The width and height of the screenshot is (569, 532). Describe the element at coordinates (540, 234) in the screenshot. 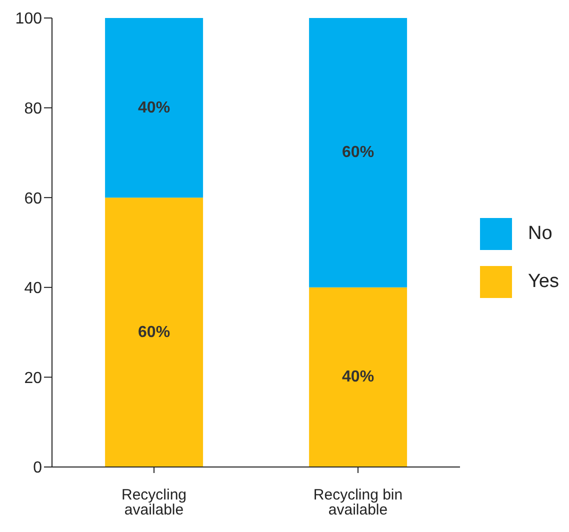

I see `legend-label: No` at that location.